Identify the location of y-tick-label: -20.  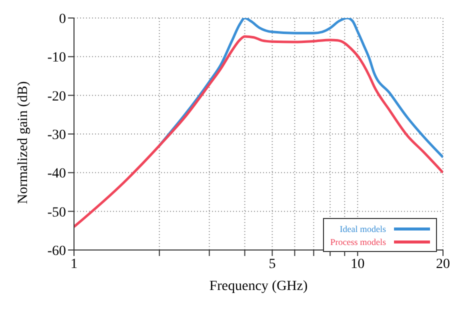
(56, 96).